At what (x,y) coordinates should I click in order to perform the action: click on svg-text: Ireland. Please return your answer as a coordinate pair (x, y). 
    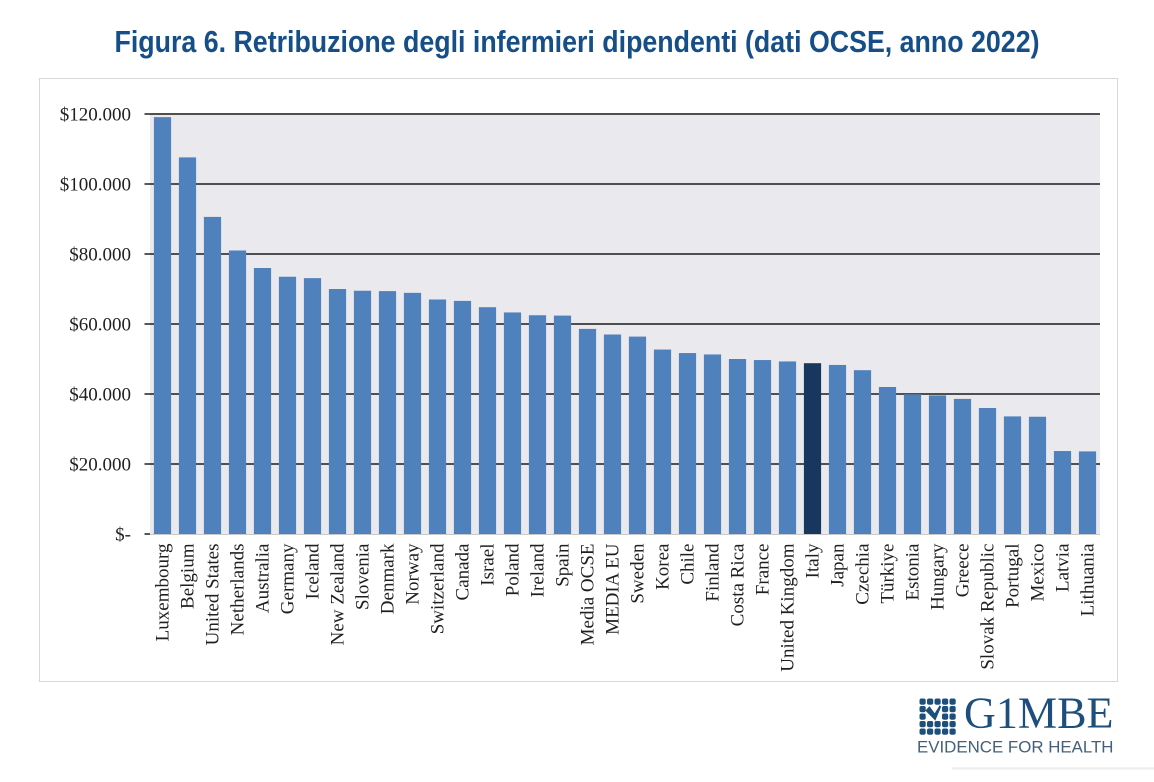
    Looking at the image, I should click on (538, 570).